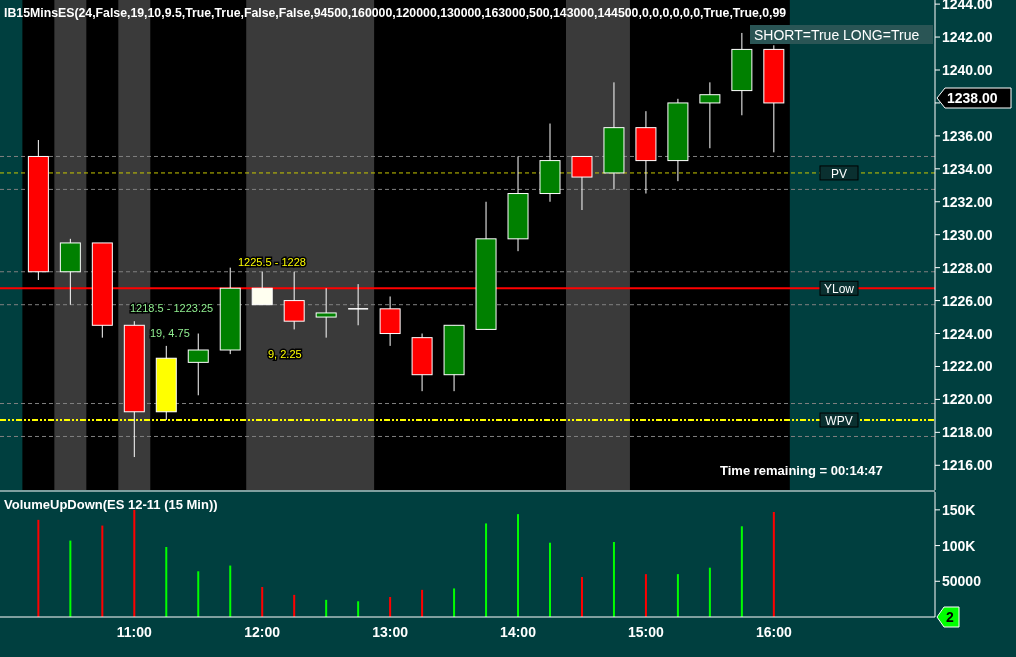  I want to click on x-tick-label: 15:00, so click(646, 632).